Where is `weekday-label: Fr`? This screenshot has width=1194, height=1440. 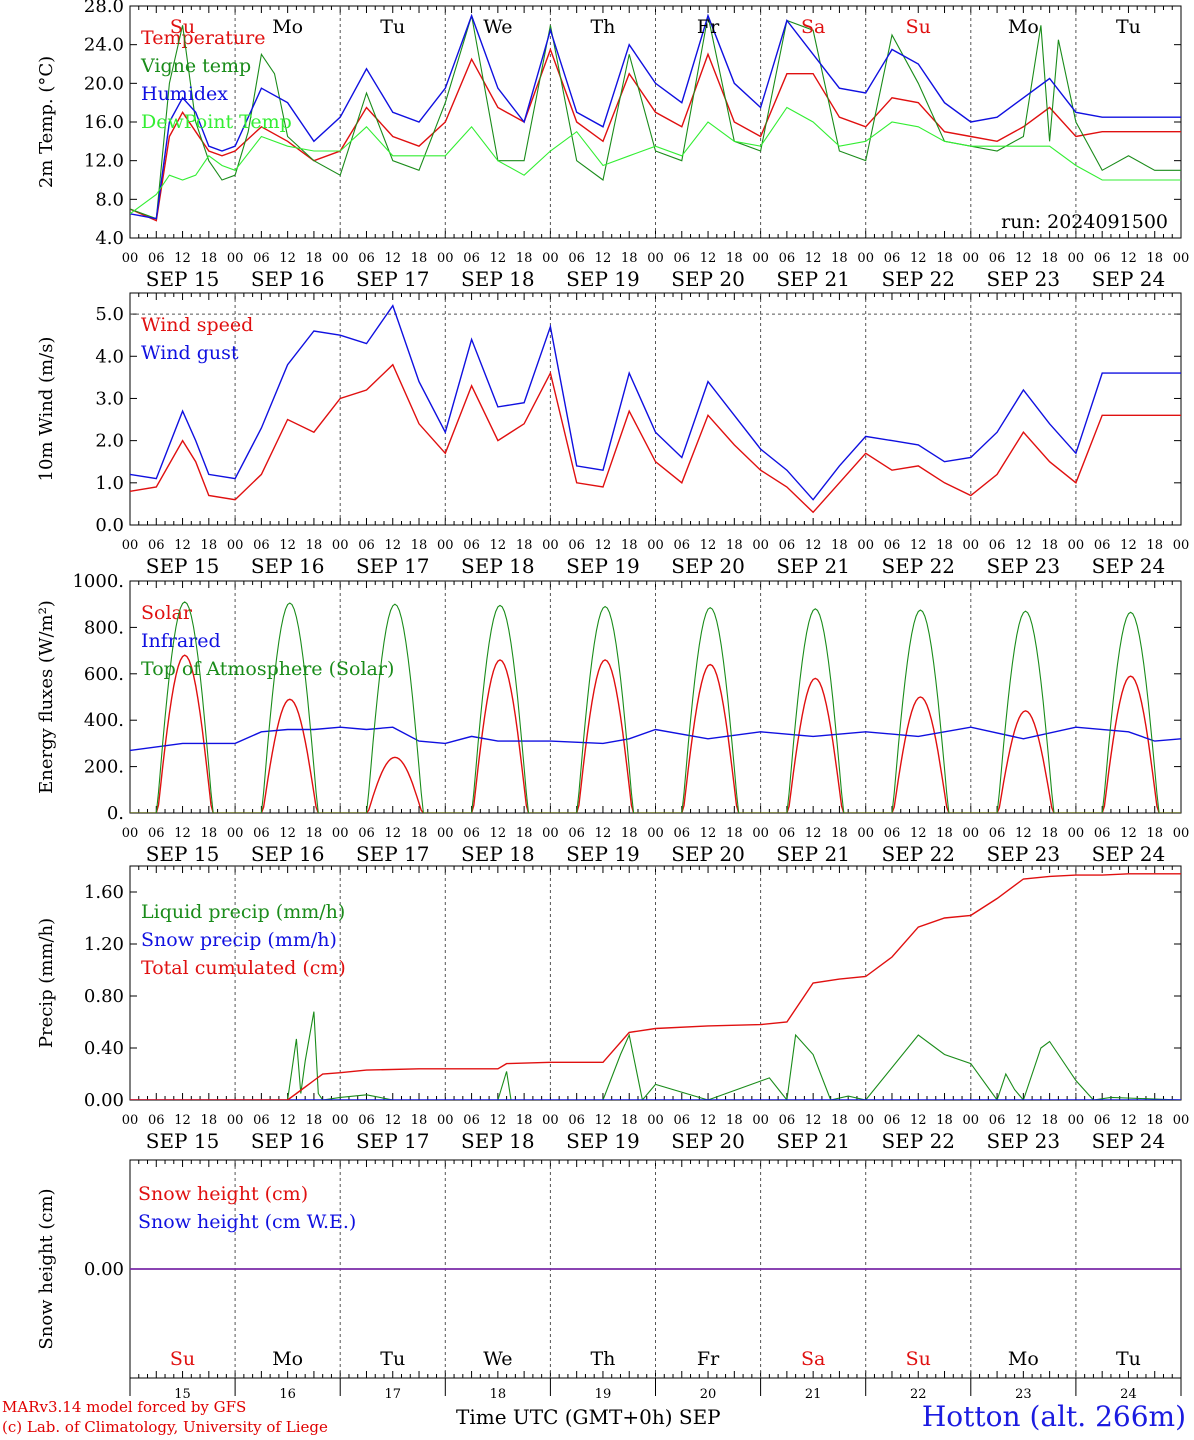 weekday-label: Fr is located at coordinates (708, 1359).